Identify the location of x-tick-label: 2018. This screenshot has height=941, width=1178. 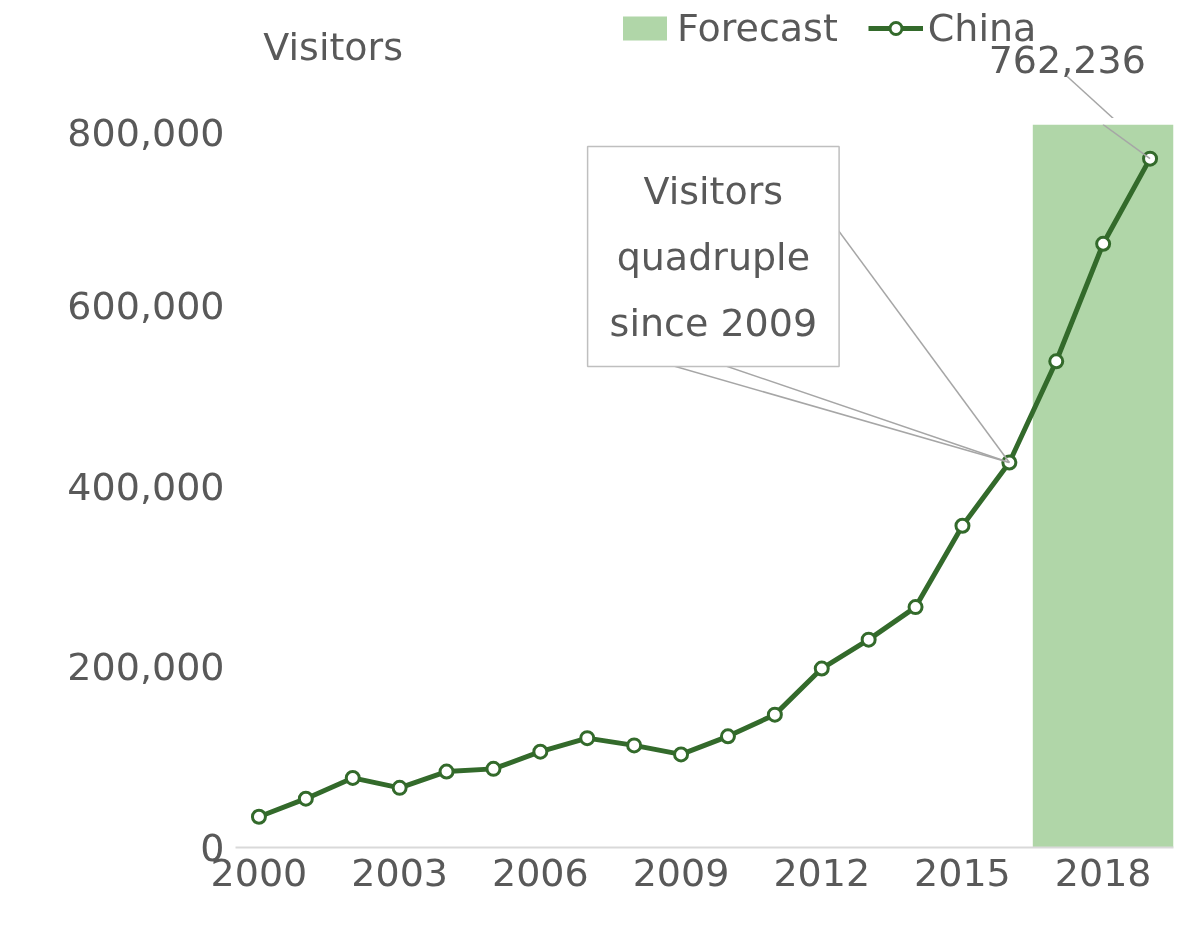
(1103, 872).